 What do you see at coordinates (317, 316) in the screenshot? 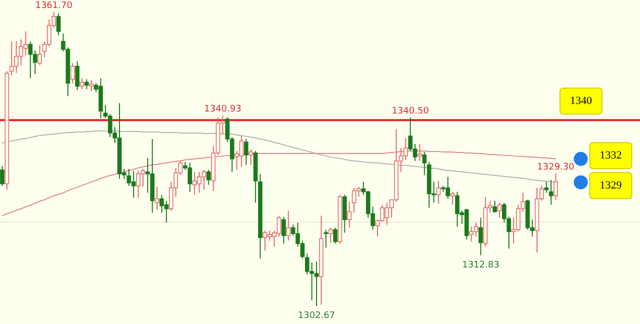
I see `annotation: 1302.67` at bounding box center [317, 316].